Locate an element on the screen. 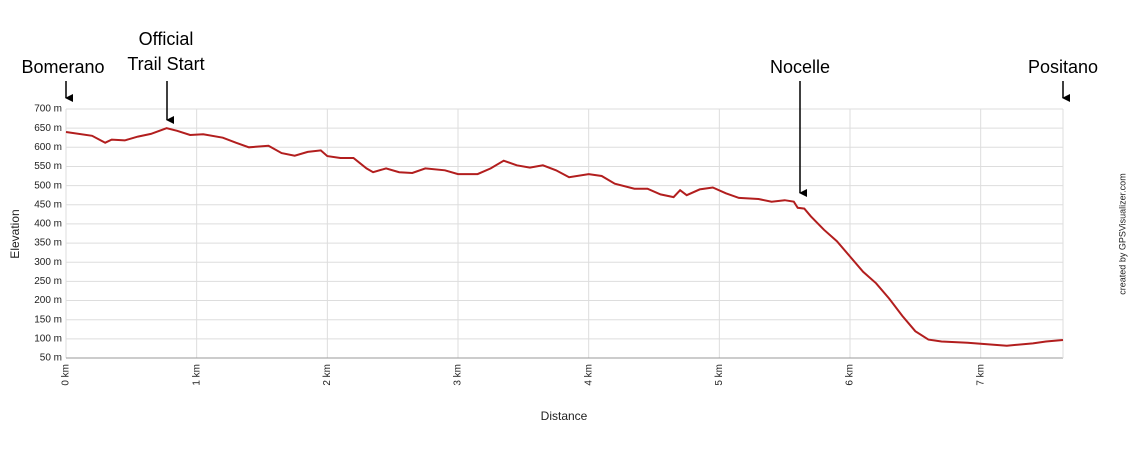  y-tick-label: 250 m is located at coordinates (48, 281).